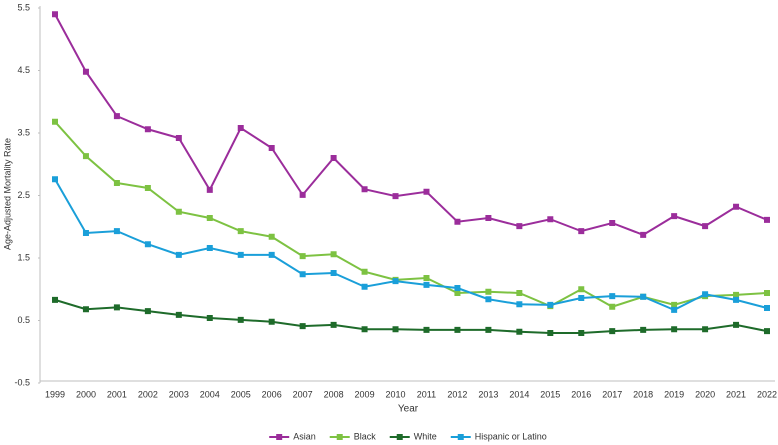  I want to click on legend-label: White, so click(425, 436).